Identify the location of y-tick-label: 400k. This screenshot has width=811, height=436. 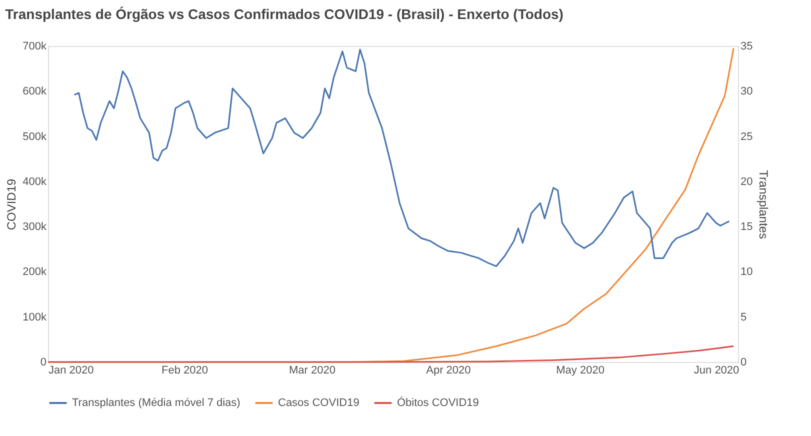
(34, 182).